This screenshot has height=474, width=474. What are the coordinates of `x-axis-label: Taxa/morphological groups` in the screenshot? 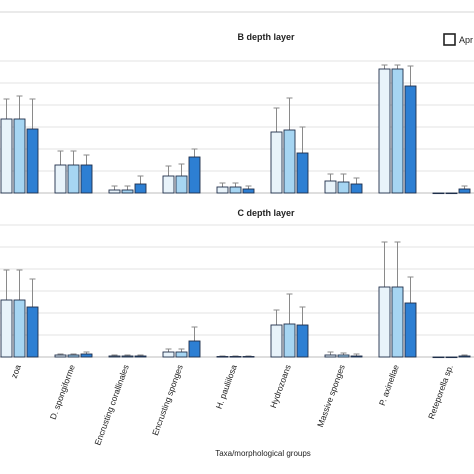 It's located at (263, 453).